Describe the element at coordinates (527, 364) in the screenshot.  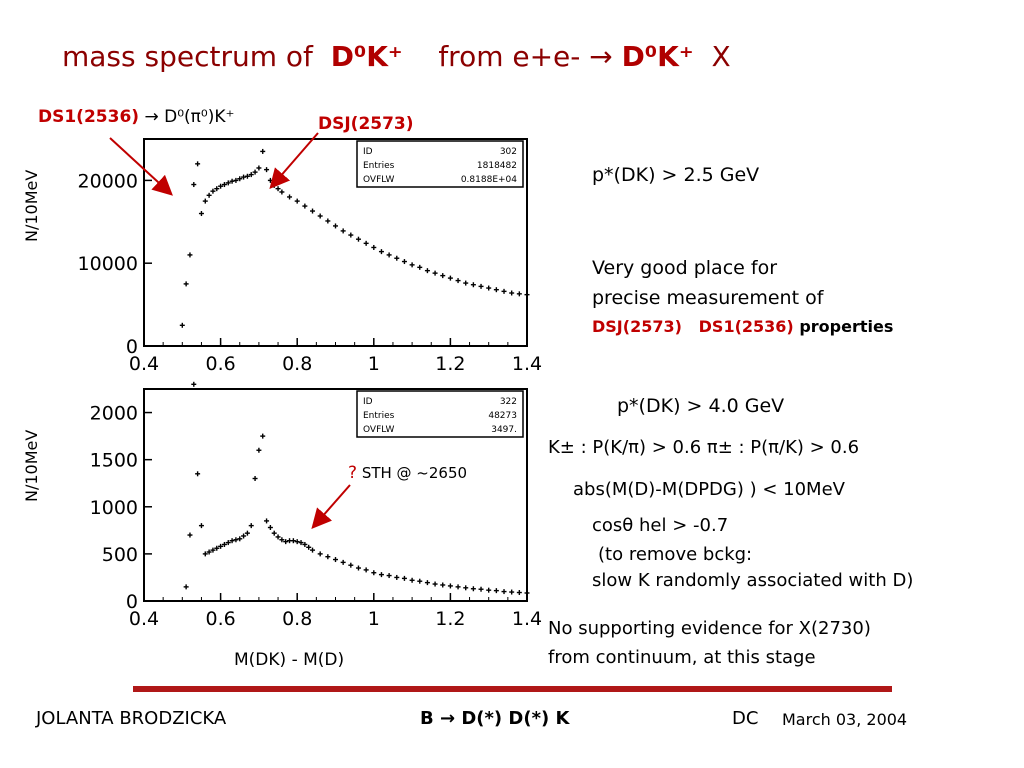
I see `top-xtick-label: 1.4` at that location.